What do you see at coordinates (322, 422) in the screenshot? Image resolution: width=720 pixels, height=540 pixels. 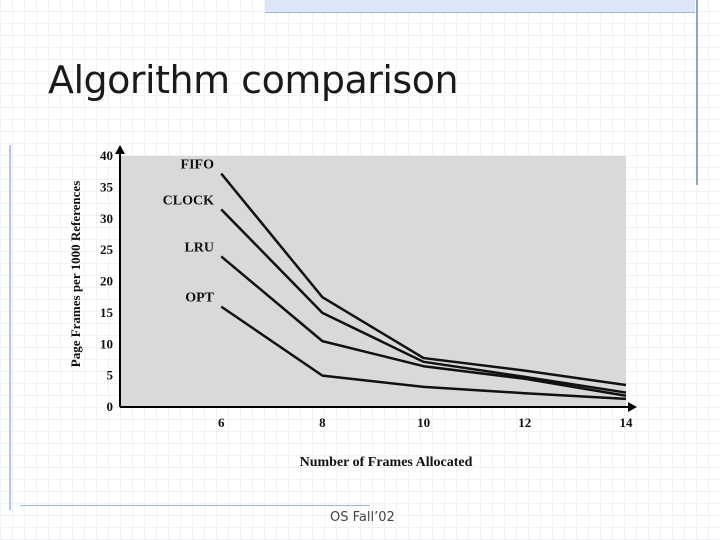 I see `x-tick-label: 8` at bounding box center [322, 422].